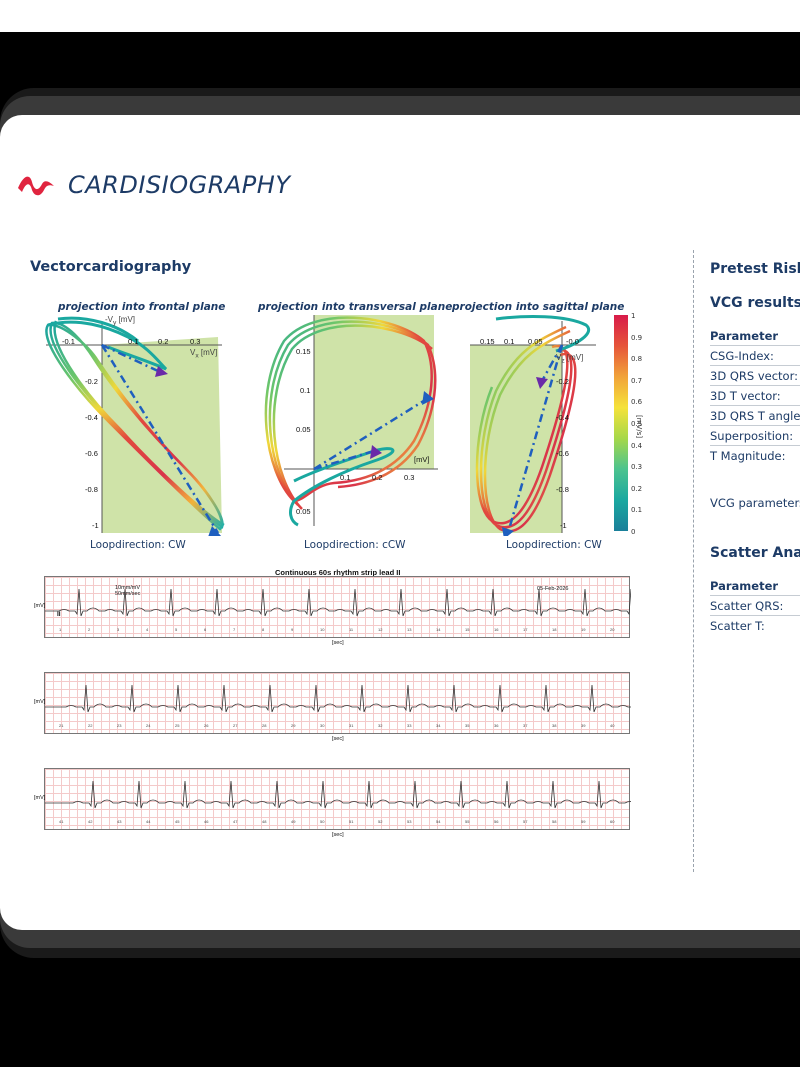 Image resolution: width=800 pixels, height=1067 pixels. What do you see at coordinates (176, 629) in the screenshot?
I see `strip-tick-label: 5` at bounding box center [176, 629].